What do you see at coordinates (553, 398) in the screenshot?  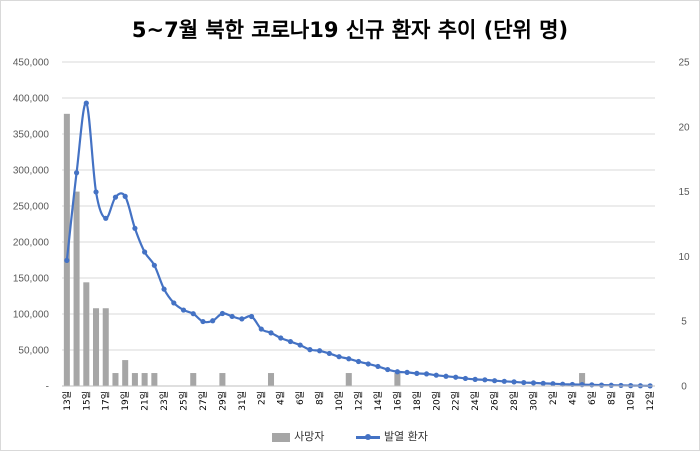 I see `x-tick-label: 2일` at bounding box center [553, 398].